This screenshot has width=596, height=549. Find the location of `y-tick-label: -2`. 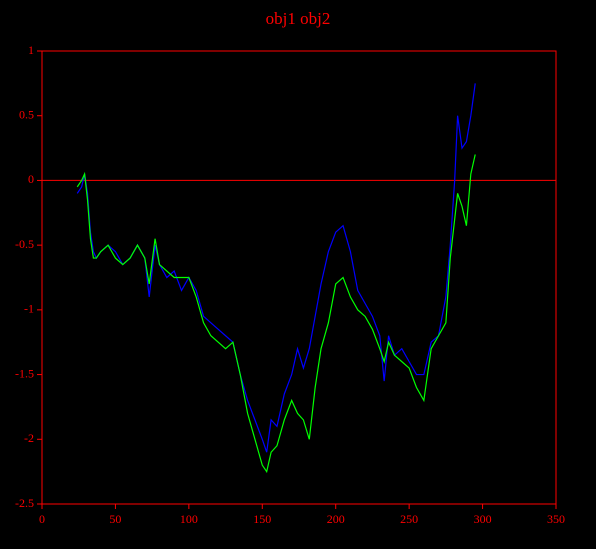

y-tick-label: -2 is located at coordinates (29, 438).